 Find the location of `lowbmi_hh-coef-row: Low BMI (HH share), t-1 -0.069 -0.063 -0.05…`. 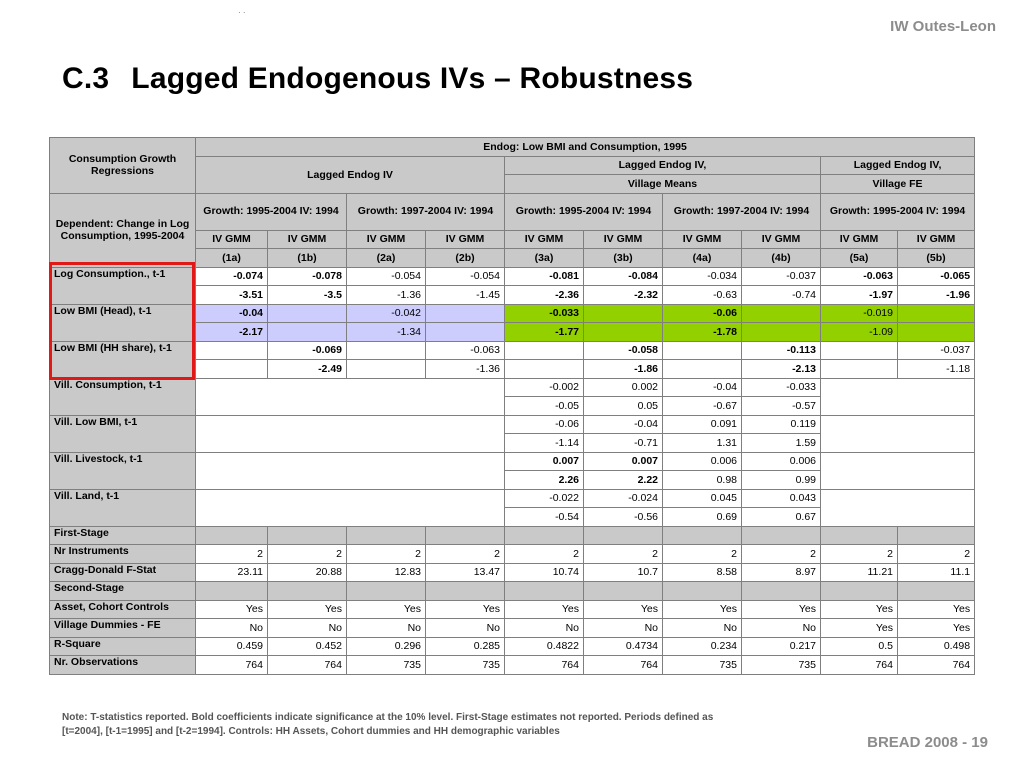

lowbmi_hh-coef-row: Low BMI (HH share), t-1 -0.069 -0.063 -0.05… is located at coordinates (512, 359).